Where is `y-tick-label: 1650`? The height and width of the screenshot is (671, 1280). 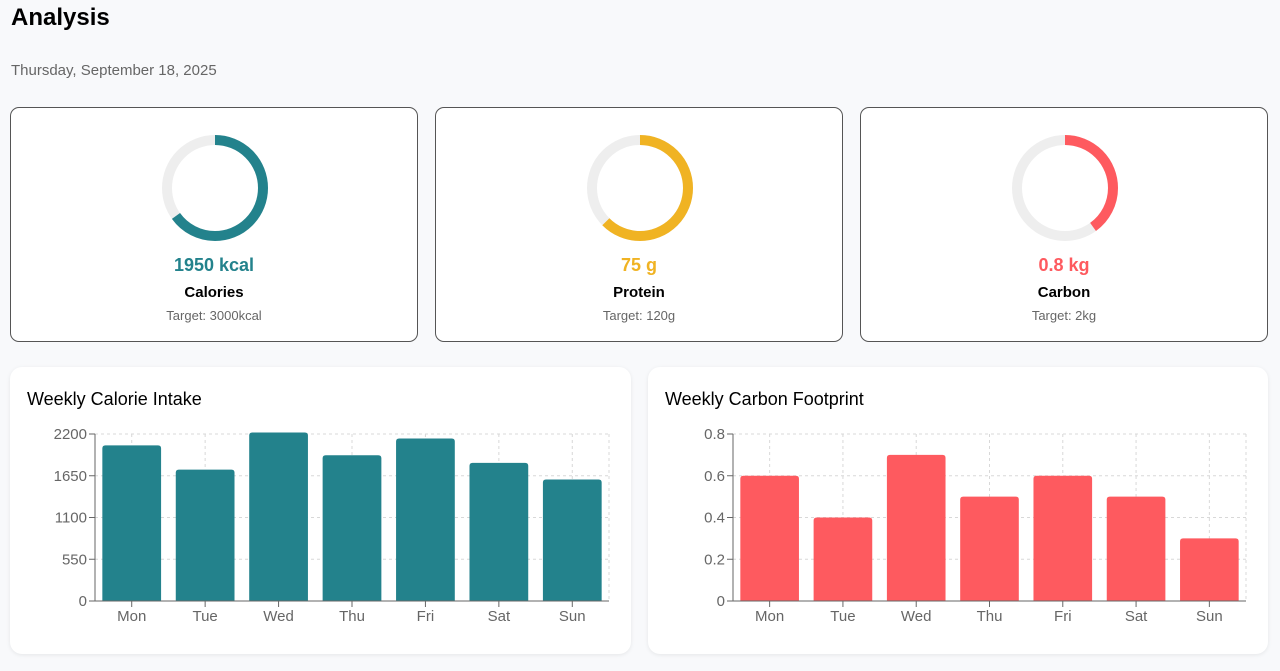 y-tick-label: 1650 is located at coordinates (70, 476).